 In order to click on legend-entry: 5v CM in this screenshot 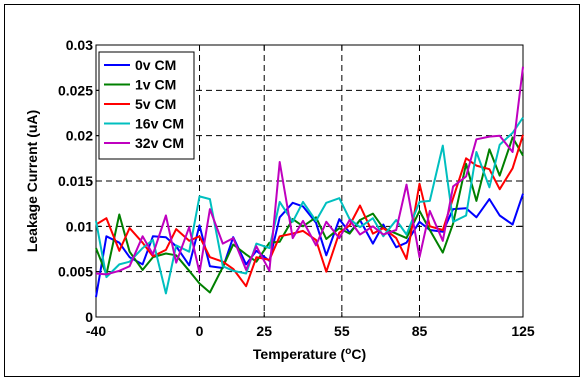, I will do `click(155, 104)`.